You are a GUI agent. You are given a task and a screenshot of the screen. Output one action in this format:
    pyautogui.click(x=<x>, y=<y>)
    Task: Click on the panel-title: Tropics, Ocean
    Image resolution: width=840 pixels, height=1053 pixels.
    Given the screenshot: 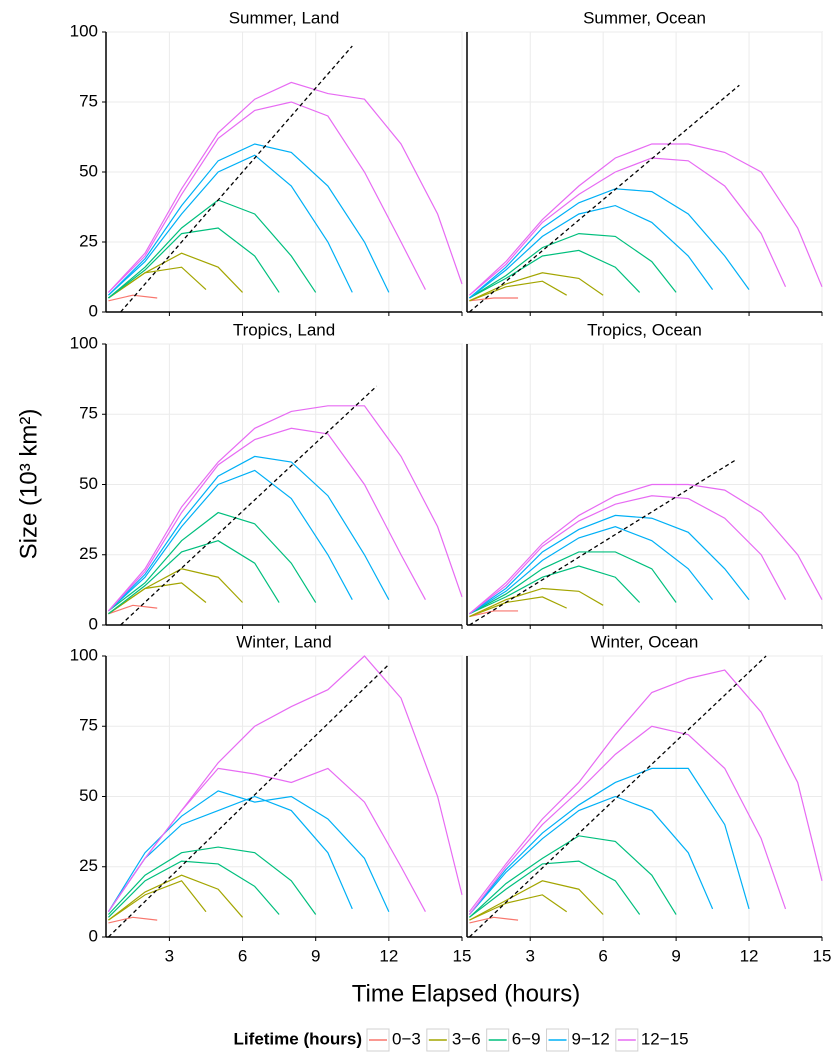 What is the action you would take?
    pyautogui.click(x=644, y=329)
    